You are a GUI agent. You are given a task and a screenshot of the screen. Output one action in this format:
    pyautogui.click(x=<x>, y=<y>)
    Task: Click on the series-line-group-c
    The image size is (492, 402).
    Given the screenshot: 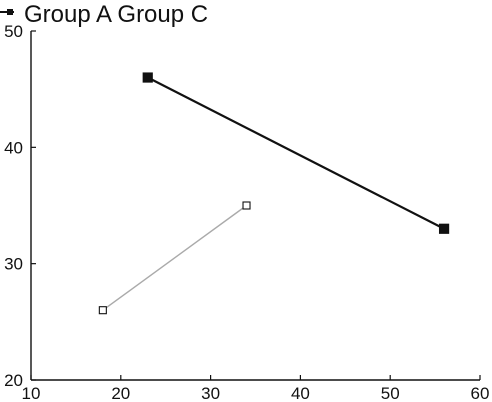 What is the action you would take?
    pyautogui.click(x=174, y=257)
    